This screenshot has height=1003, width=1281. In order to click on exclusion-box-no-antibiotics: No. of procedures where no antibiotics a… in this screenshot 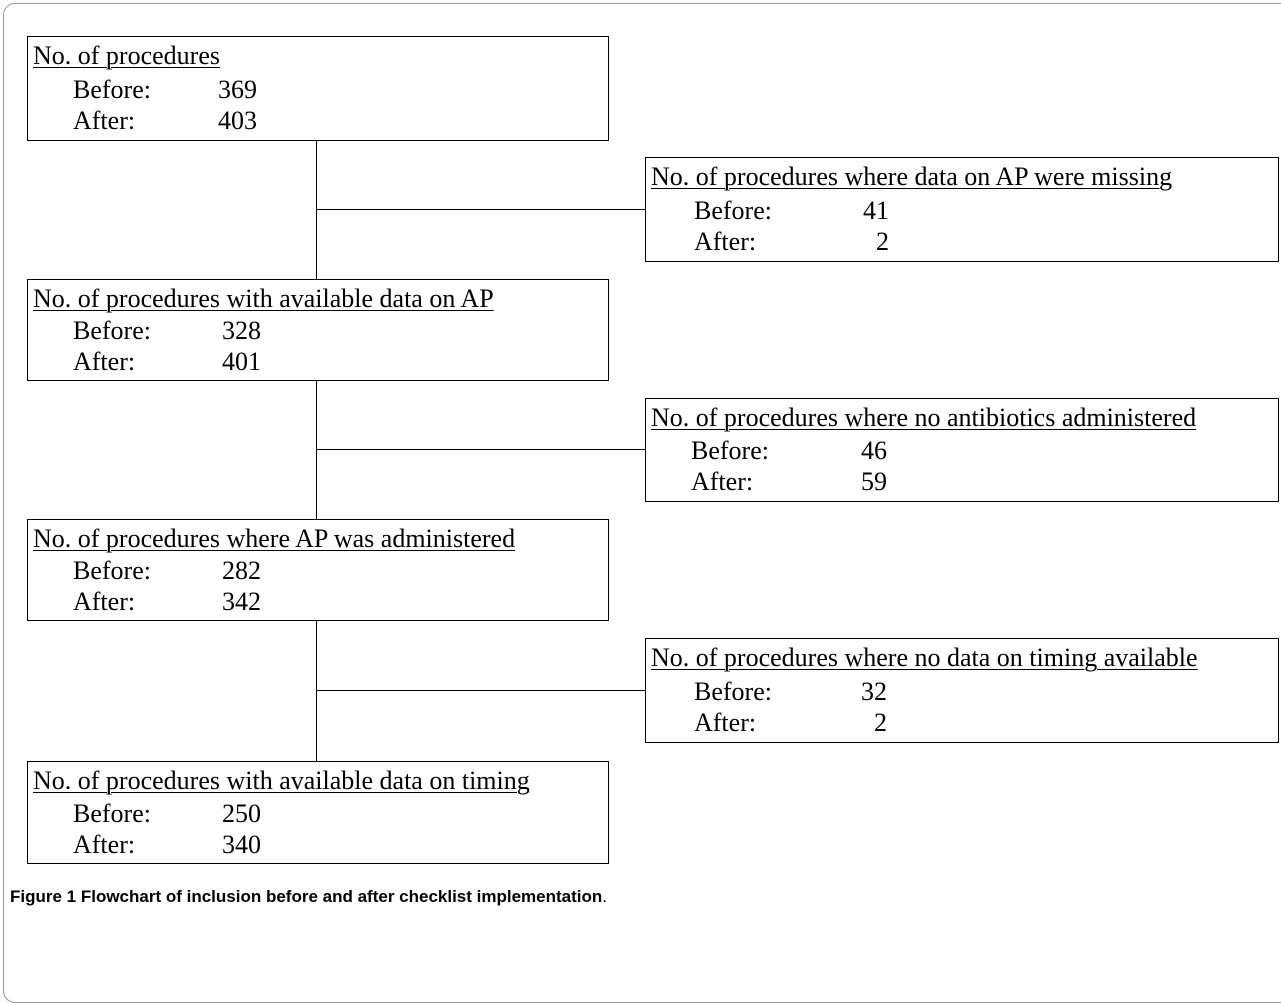, I will do `click(962, 450)`.